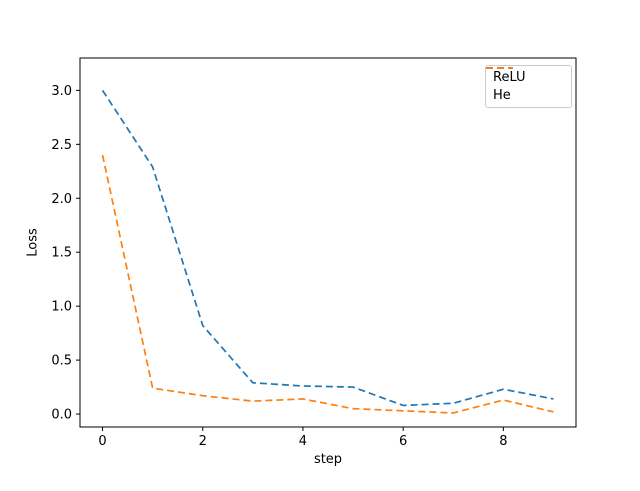 The image size is (640, 491). What do you see at coordinates (61, 415) in the screenshot?
I see `y-tick-label: 0.0` at bounding box center [61, 415].